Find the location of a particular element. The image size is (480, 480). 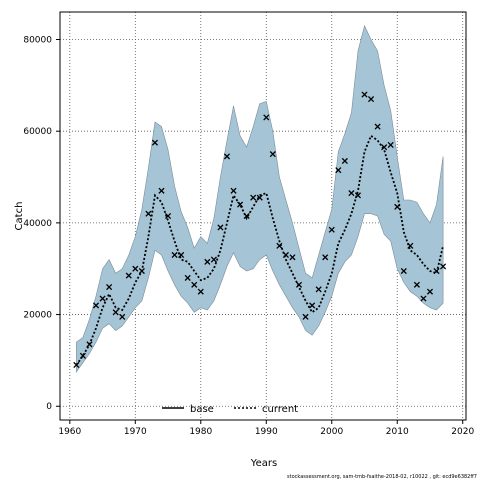

legend-label-base: base is located at coordinates (202, 409).